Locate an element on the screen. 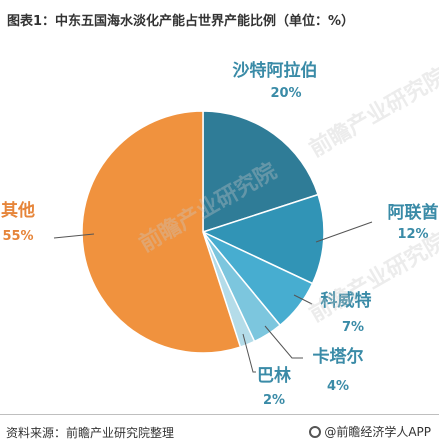 This screenshot has height=448, width=439. slice-label-0: 沙特阿拉伯 is located at coordinates (275, 70).